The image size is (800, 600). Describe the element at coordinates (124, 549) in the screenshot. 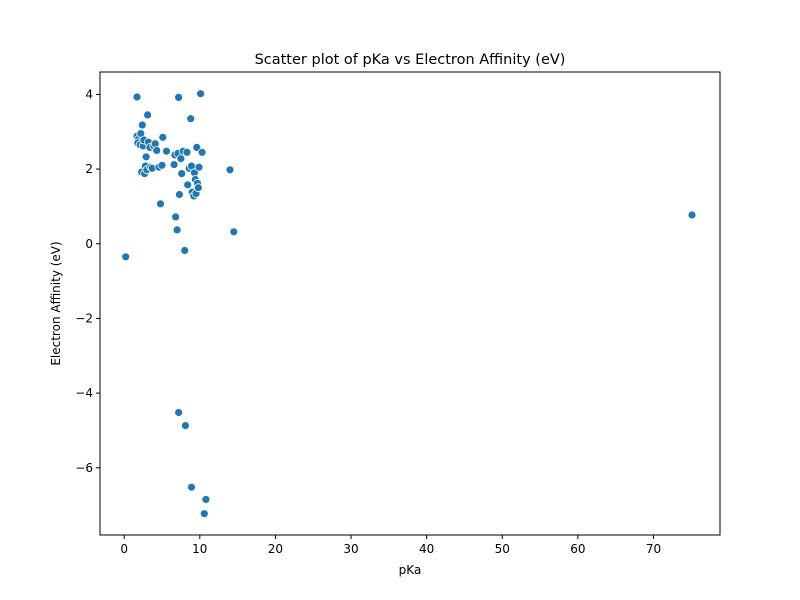

I see `x-tick-label: 0` at that location.